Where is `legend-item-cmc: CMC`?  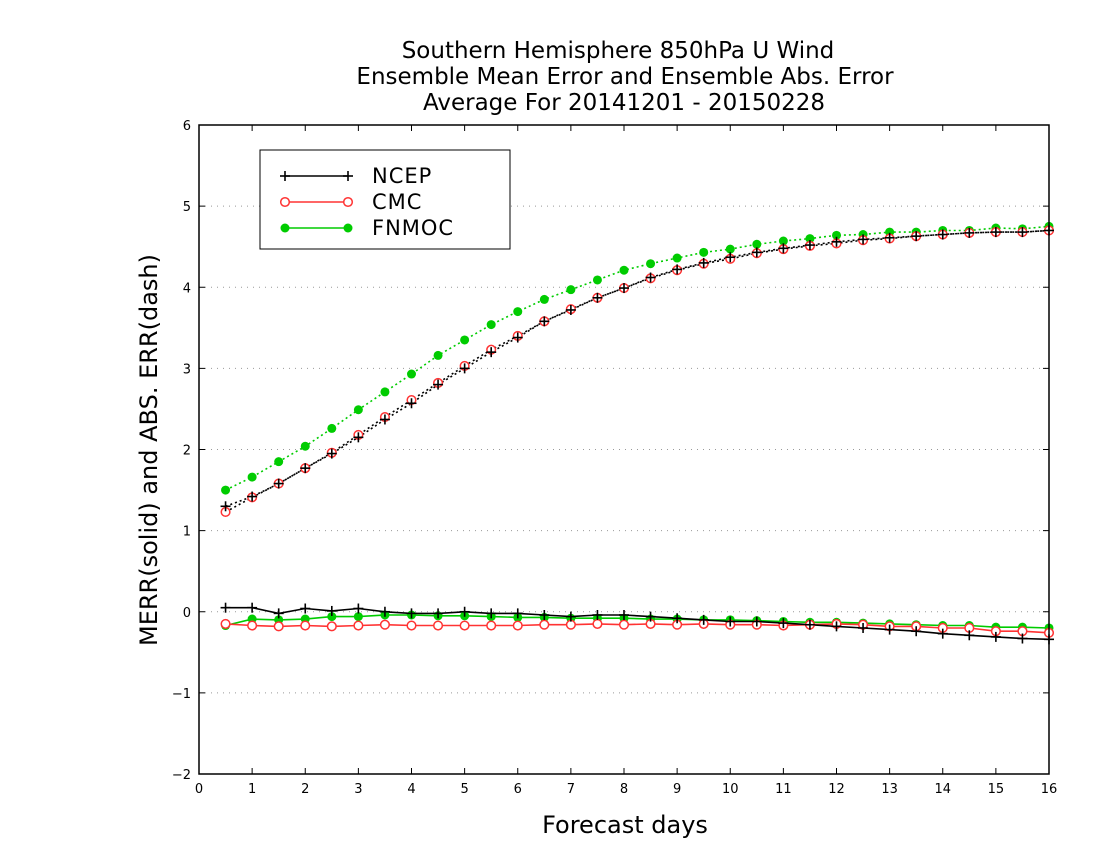
legend-item-cmc: CMC is located at coordinates (350, 202).